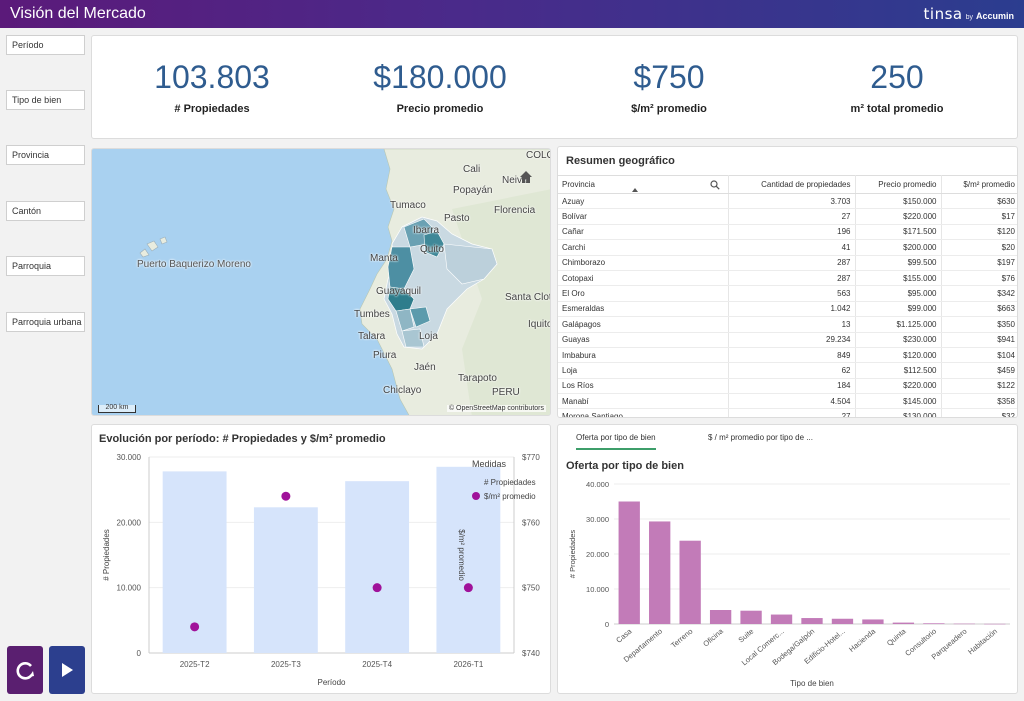 This screenshot has height=701, width=1024. What do you see at coordinates (812, 683) in the screenshot?
I see `x-axis-title: Tipo de bien` at bounding box center [812, 683].